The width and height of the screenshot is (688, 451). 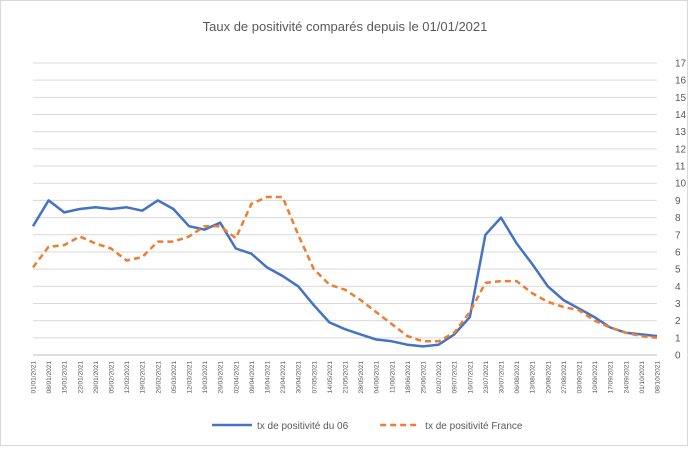 What do you see at coordinates (611, 377) in the screenshot?
I see `x-tick-label: 17/09/2021` at bounding box center [611, 377].